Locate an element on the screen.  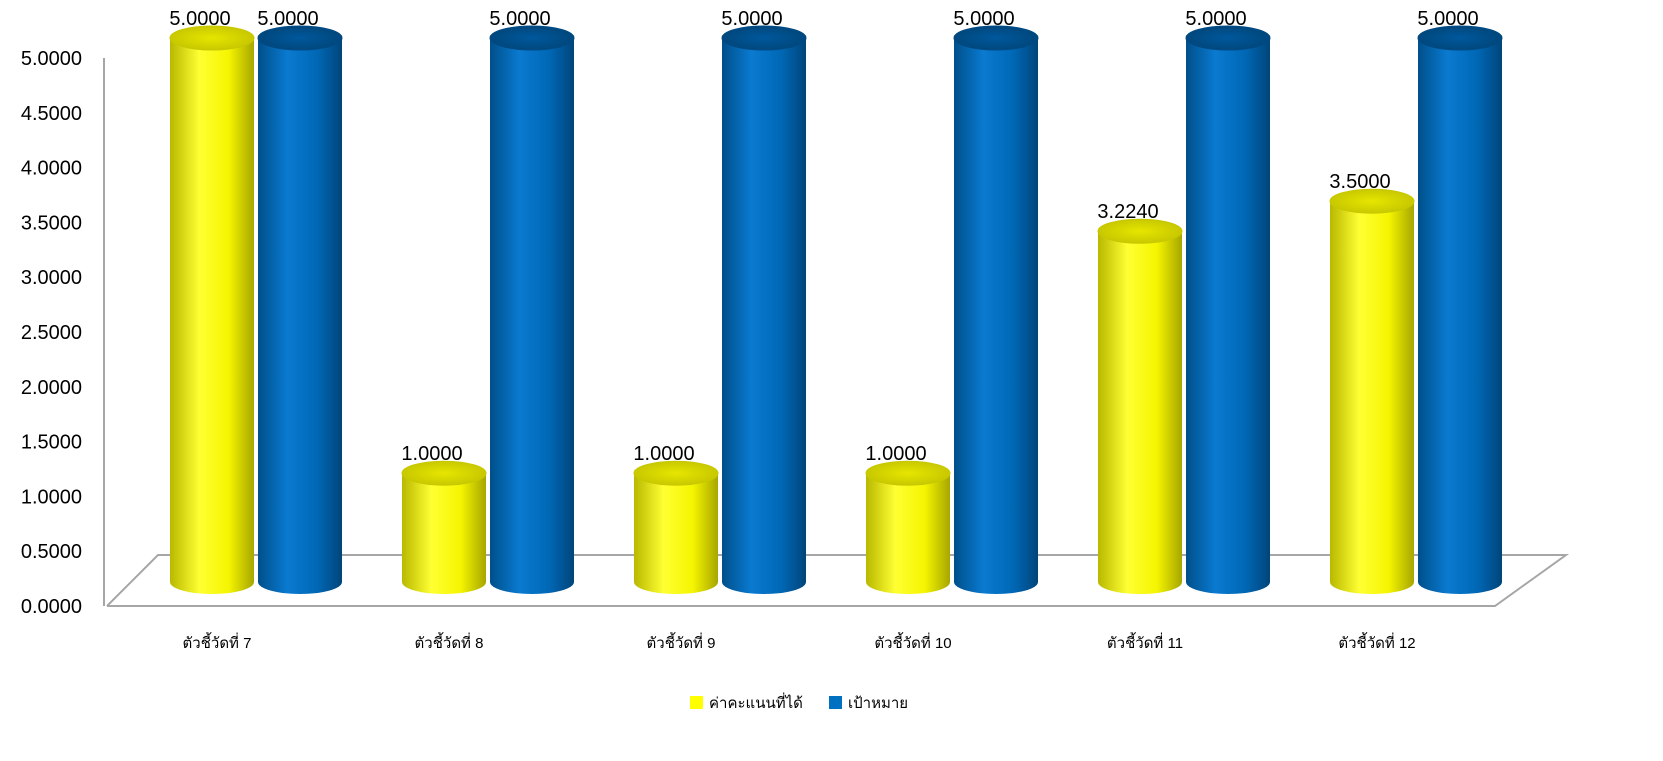
y-tick-label: 2.0000 is located at coordinates (51, 388).